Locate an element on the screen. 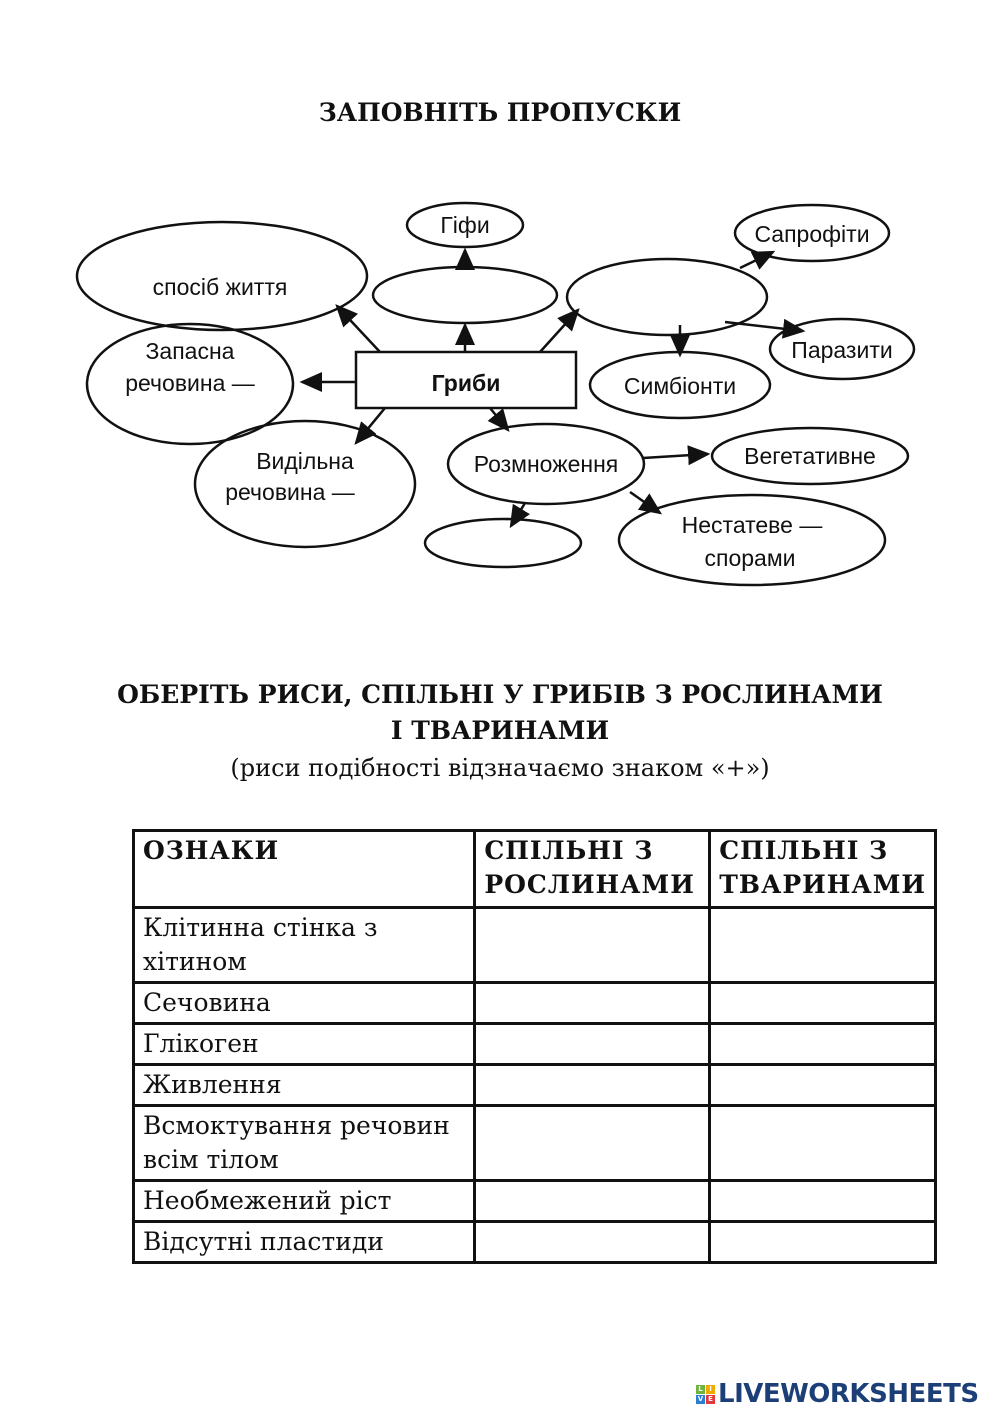  table-row: Живлення is located at coordinates (534, 1085).